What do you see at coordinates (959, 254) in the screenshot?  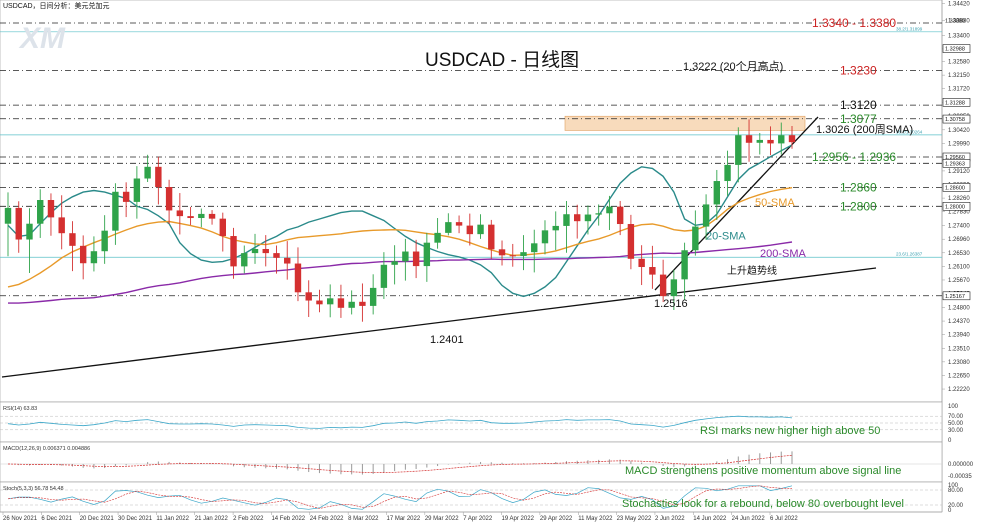 I see `price-tick-label: 1.26530` at bounding box center [959, 254].